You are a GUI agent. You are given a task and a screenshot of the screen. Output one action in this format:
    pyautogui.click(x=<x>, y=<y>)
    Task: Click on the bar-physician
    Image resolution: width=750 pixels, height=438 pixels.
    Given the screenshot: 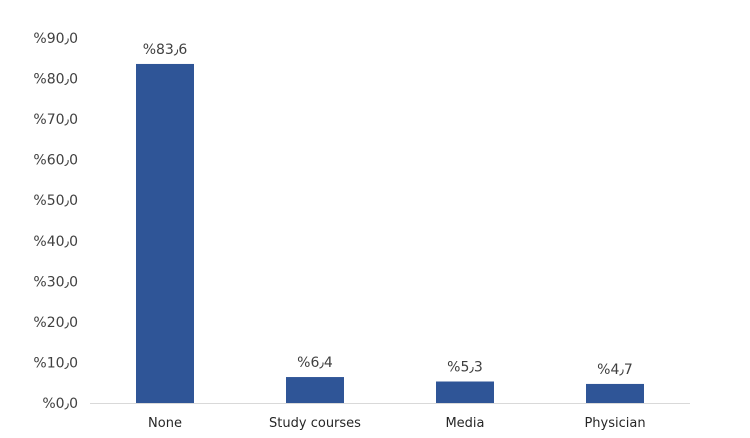 What is the action you would take?
    pyautogui.click(x=615, y=393)
    